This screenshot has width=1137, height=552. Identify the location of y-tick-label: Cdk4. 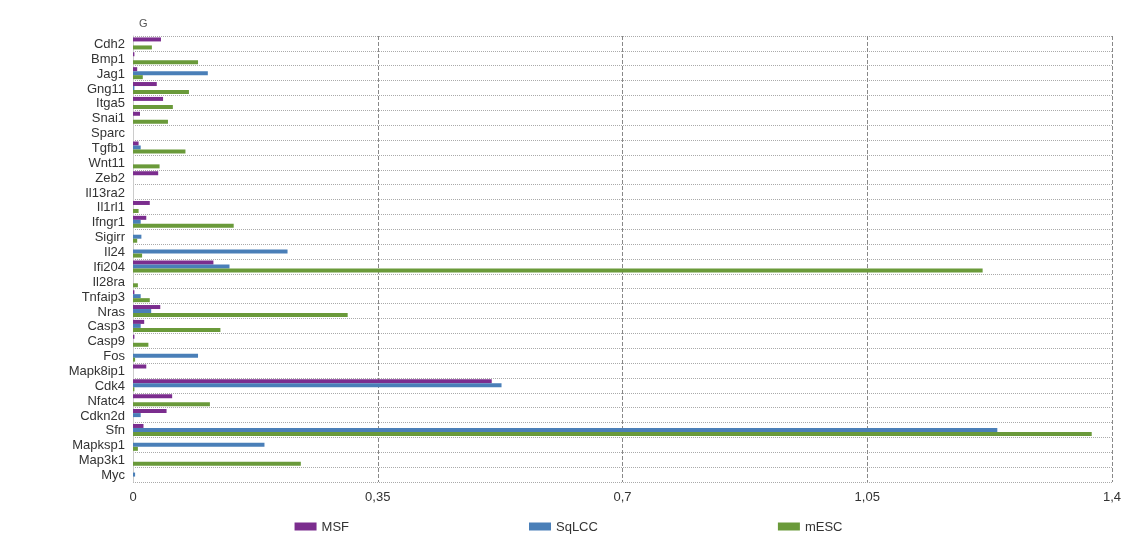
(109, 385).